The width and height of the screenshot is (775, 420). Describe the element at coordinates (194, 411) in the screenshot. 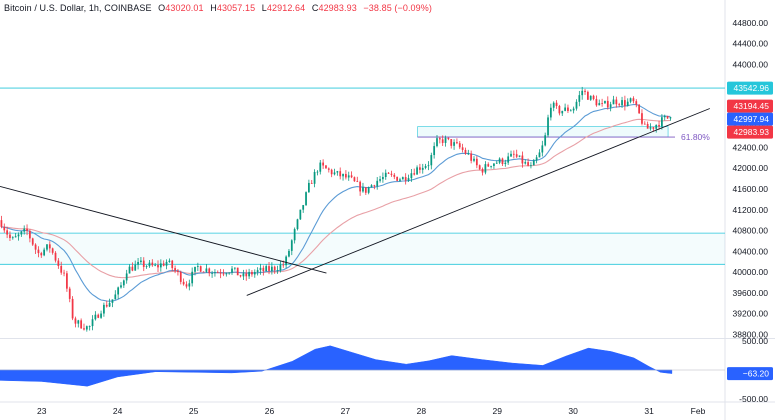

I see `time-tick-label: 25` at that location.